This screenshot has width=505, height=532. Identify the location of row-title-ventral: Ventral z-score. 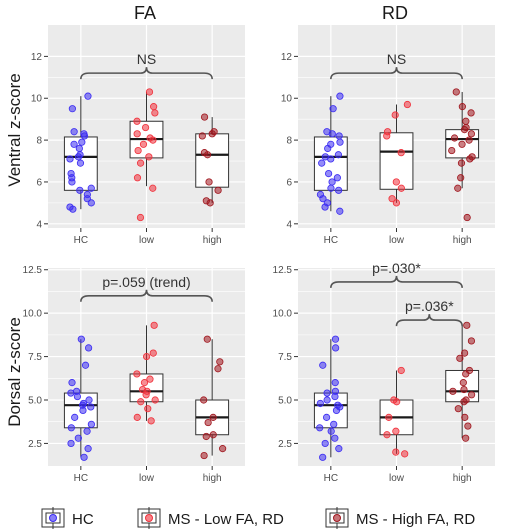
(14, 129).